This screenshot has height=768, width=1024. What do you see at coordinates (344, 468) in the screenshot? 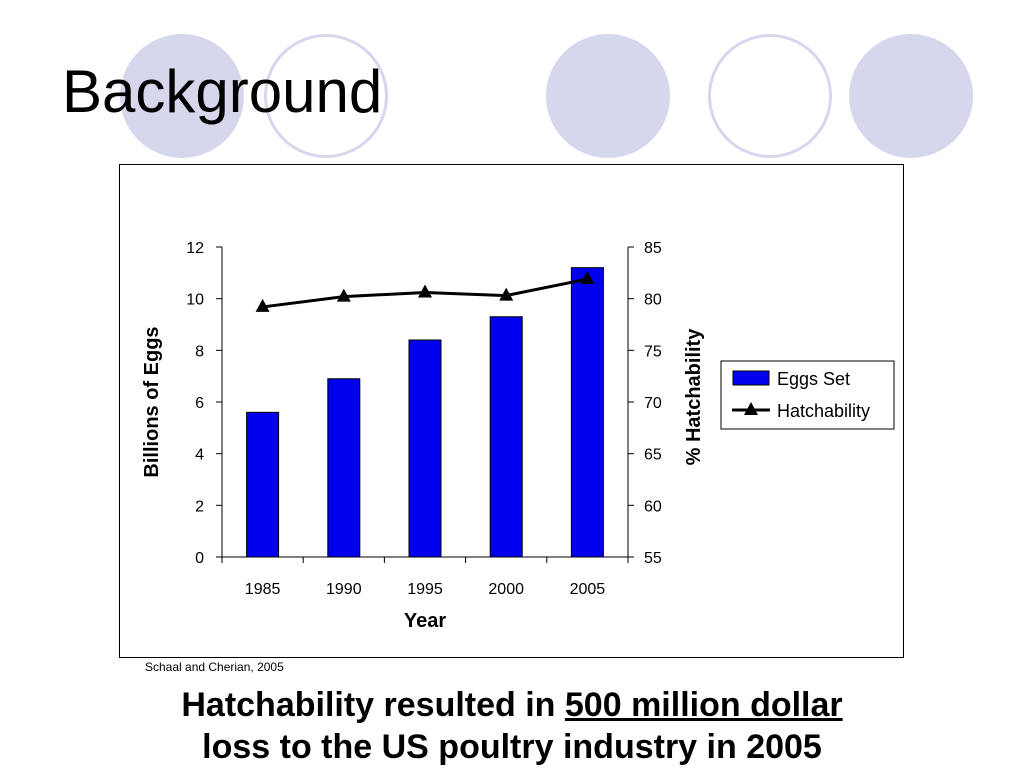
I see `bar-1990` at bounding box center [344, 468].